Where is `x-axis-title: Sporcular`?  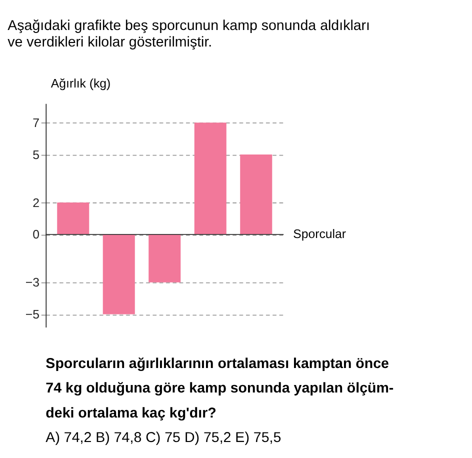
x-axis-title: Sporcular is located at coordinates (319, 234).